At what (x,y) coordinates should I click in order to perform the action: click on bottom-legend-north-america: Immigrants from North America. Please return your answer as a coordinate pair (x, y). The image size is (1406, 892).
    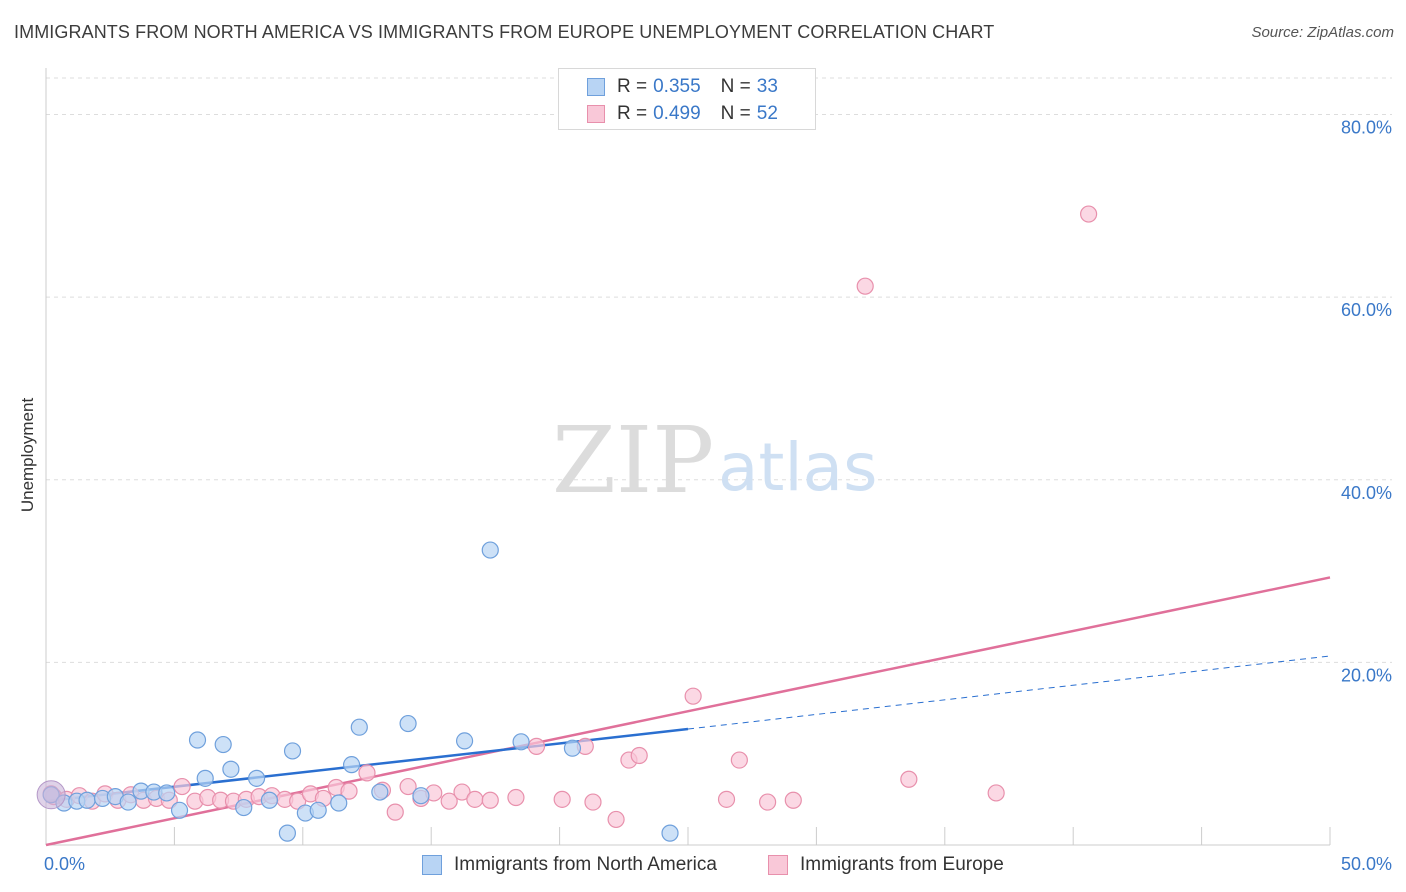
    Looking at the image, I should click on (569, 865).